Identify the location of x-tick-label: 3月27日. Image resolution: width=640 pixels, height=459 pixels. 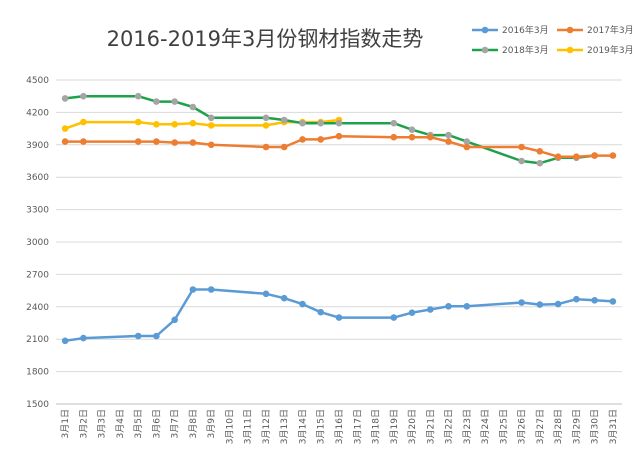
(540, 426).